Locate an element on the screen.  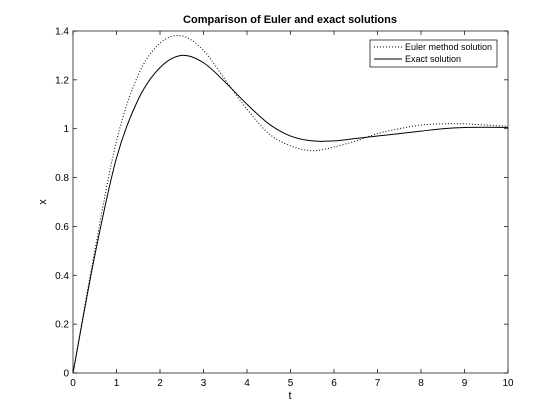
y-tick-label: 0.2 is located at coordinates (62, 325).